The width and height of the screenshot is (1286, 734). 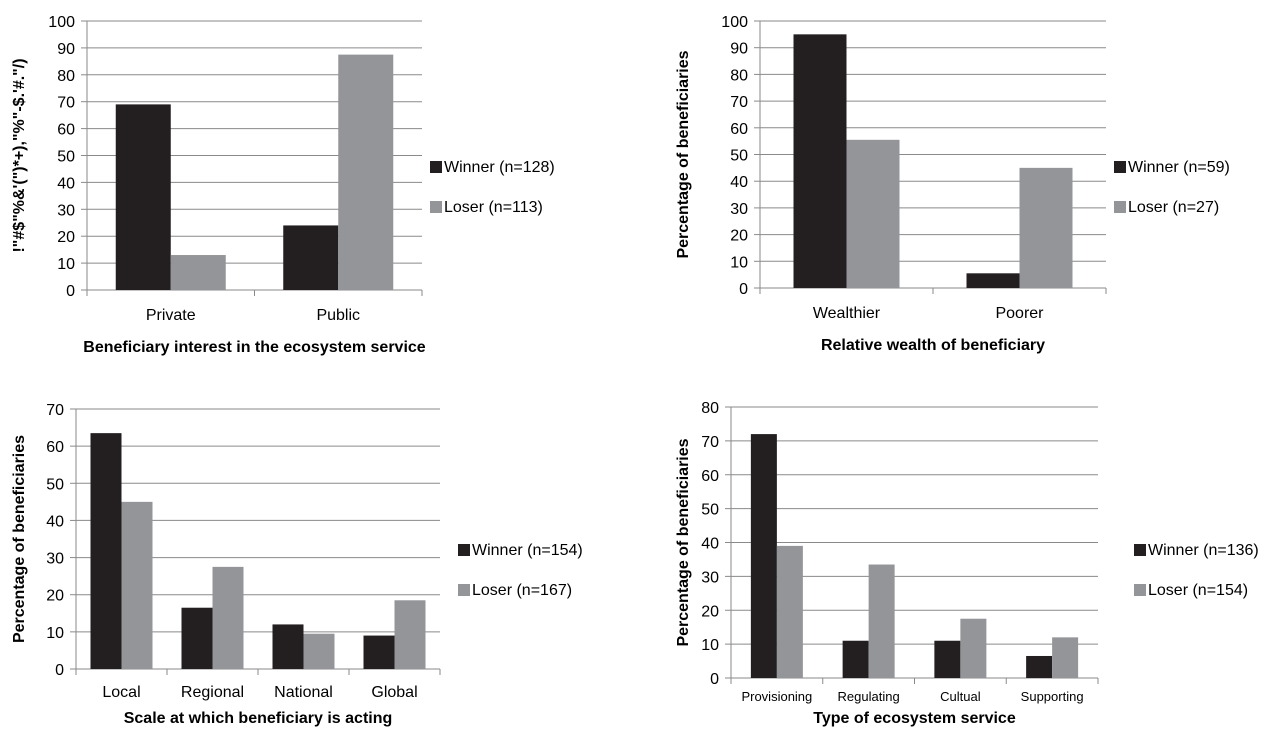 What do you see at coordinates (914, 718) in the screenshot?
I see `x-axis-title: Type of ecosystem service` at bounding box center [914, 718].